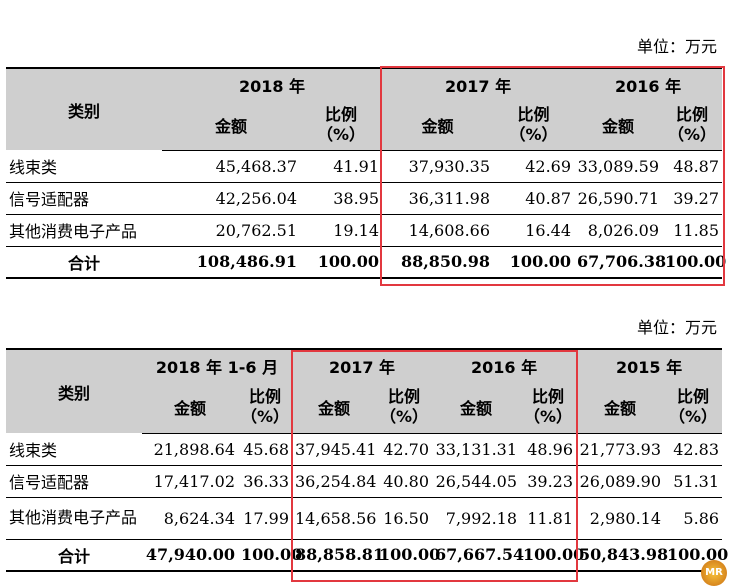 The height and width of the screenshot is (588, 731). Describe the element at coordinates (341, 166) in the screenshot. I see `cell-value: 41.91` at that location.